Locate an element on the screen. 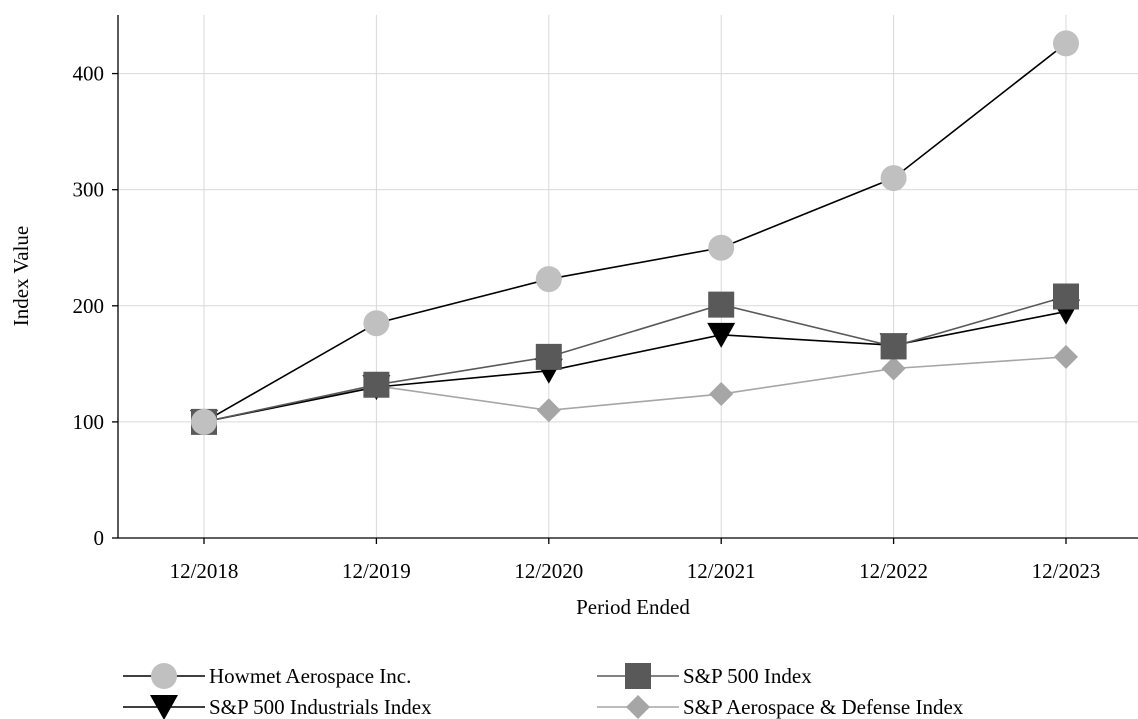 This screenshot has width=1138, height=719. legend-item: S&P 500 Industrials Index is located at coordinates (277, 707).